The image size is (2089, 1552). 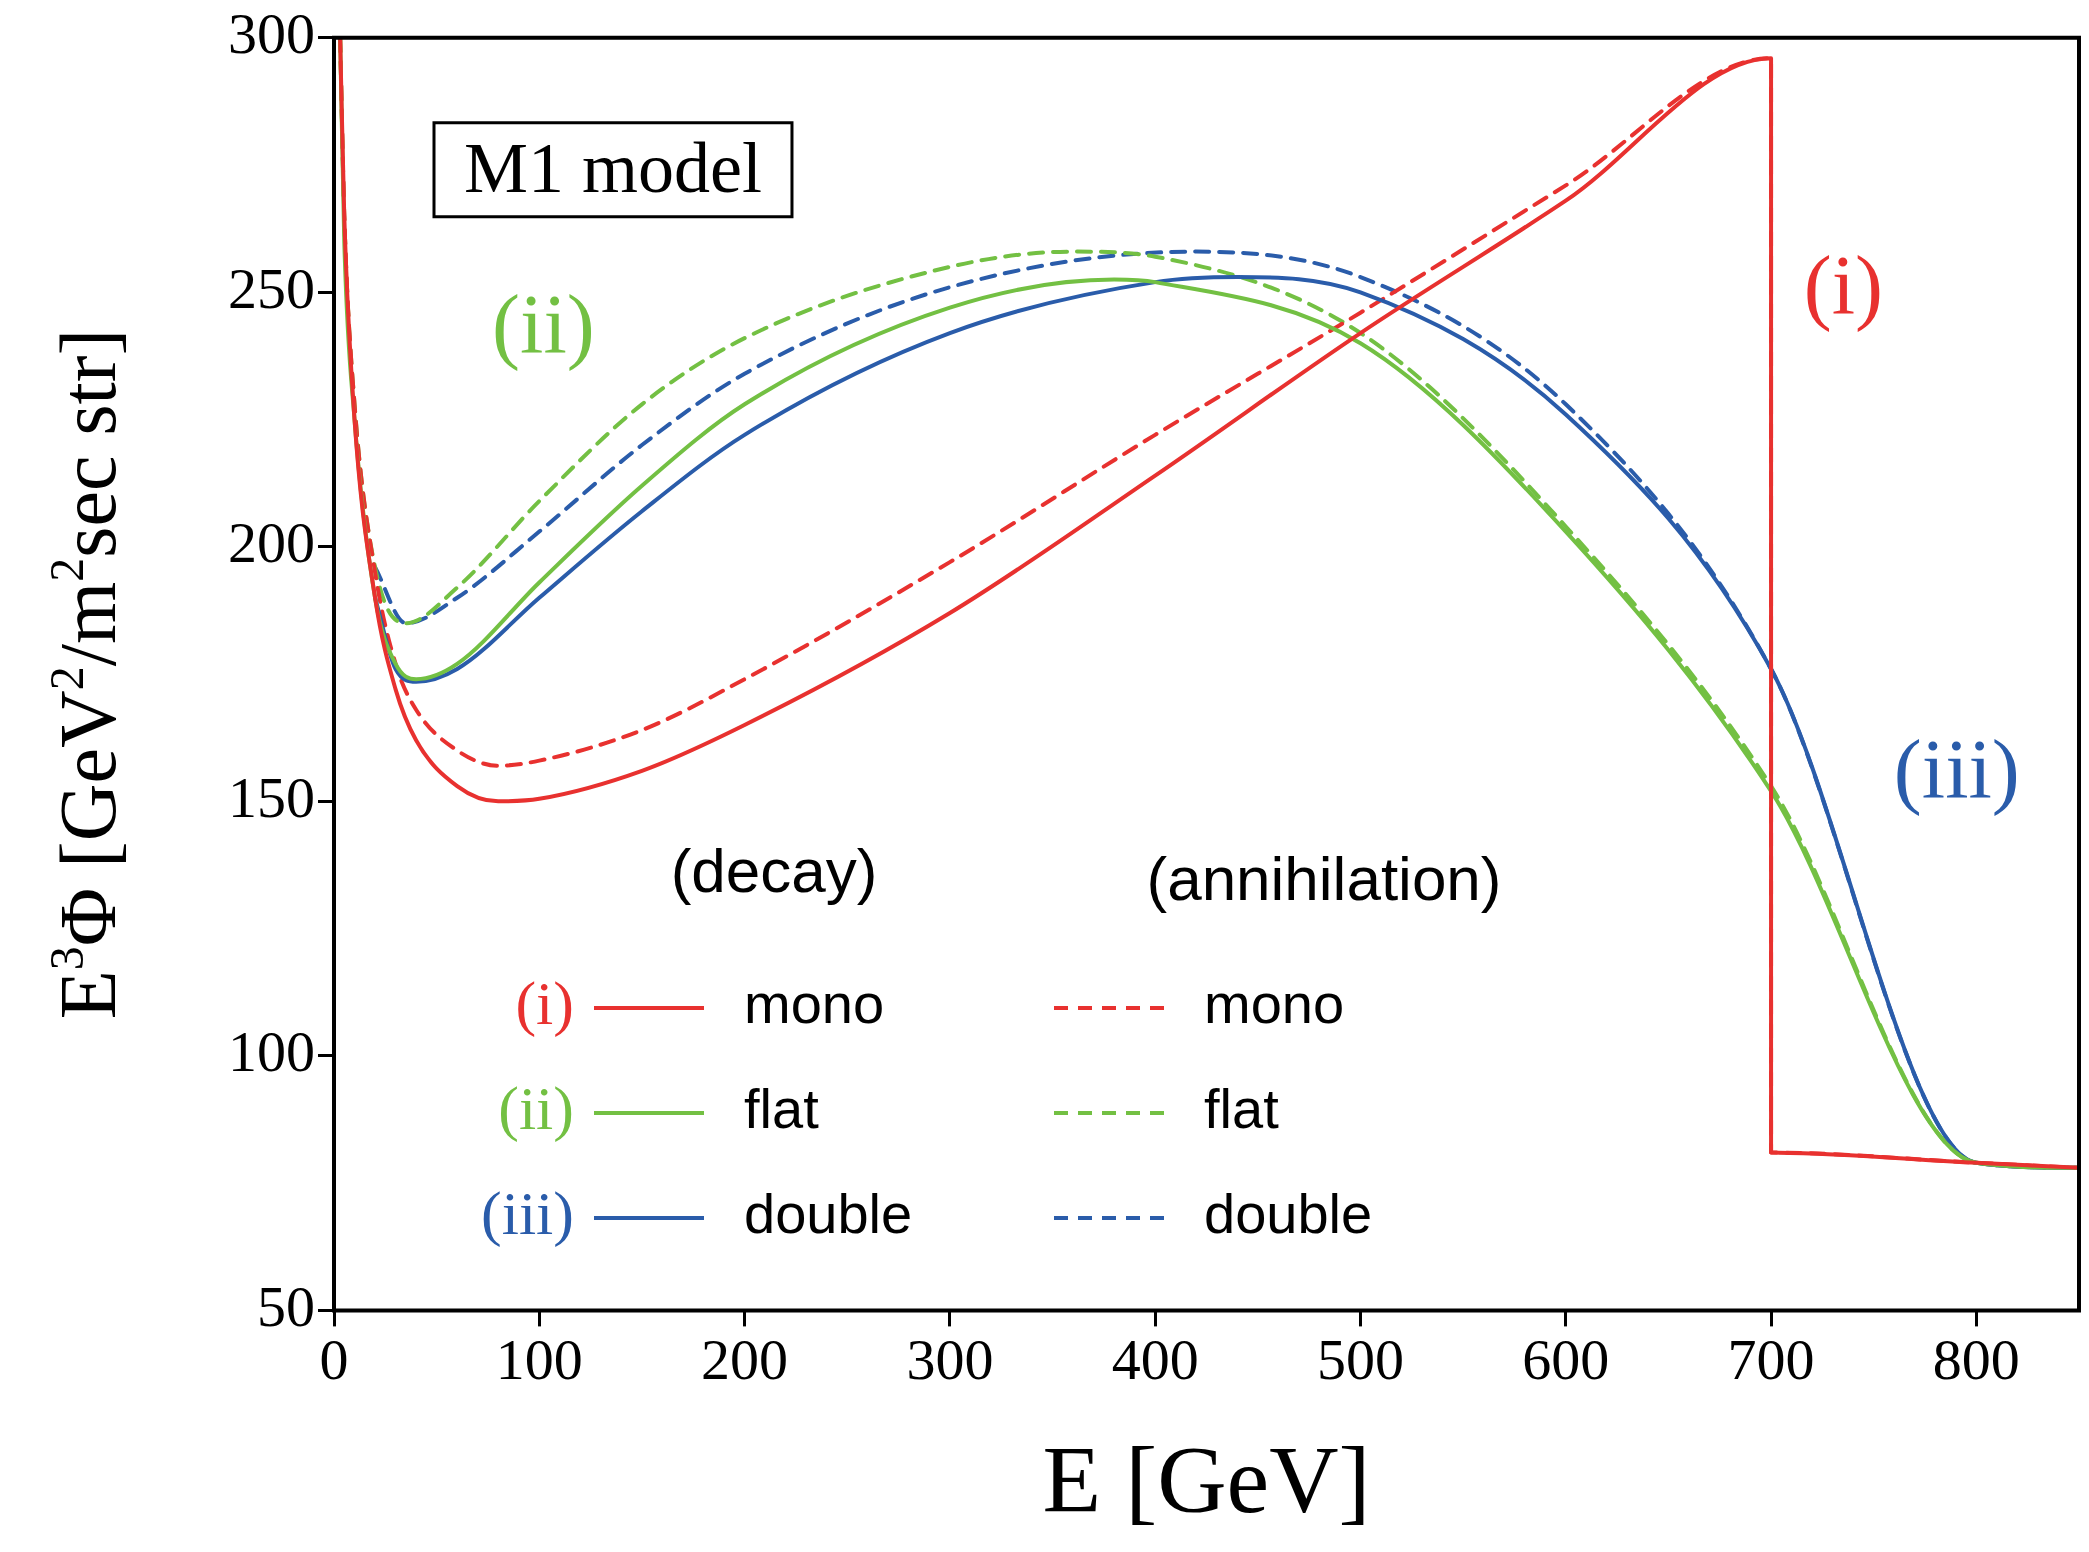 I want to click on y-tick-label: 50, so click(x=286, y=1306).